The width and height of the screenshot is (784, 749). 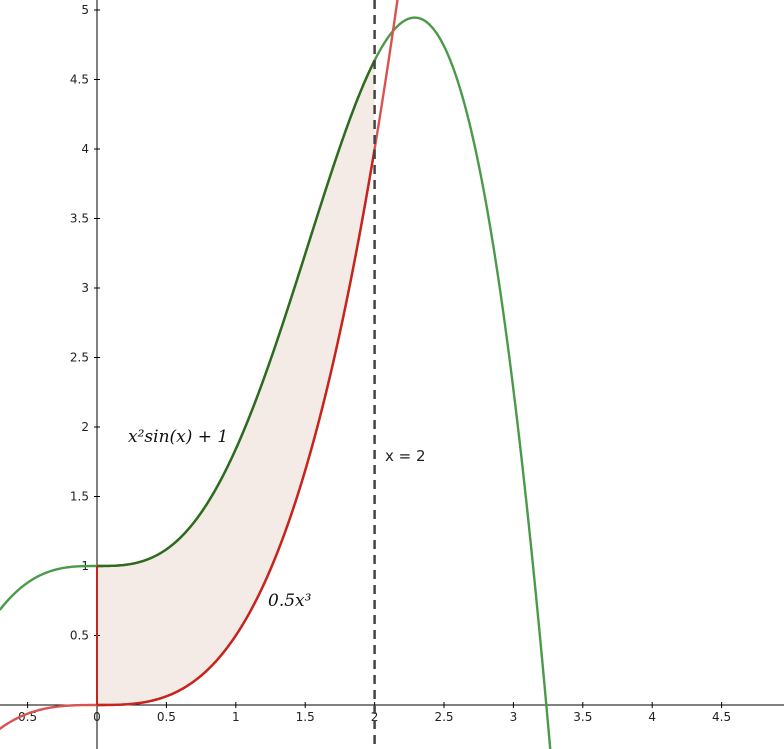 I want to click on x-tick-label: 3.5, so click(x=582, y=717).